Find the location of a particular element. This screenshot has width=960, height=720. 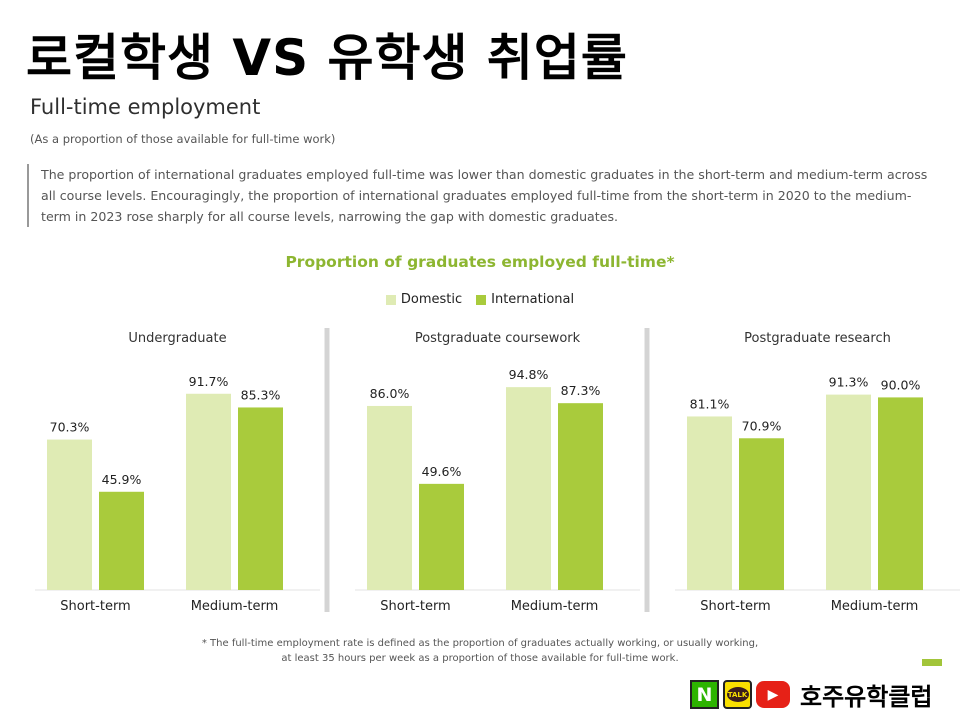

panel-title: Postgraduate coursework is located at coordinates (498, 338).